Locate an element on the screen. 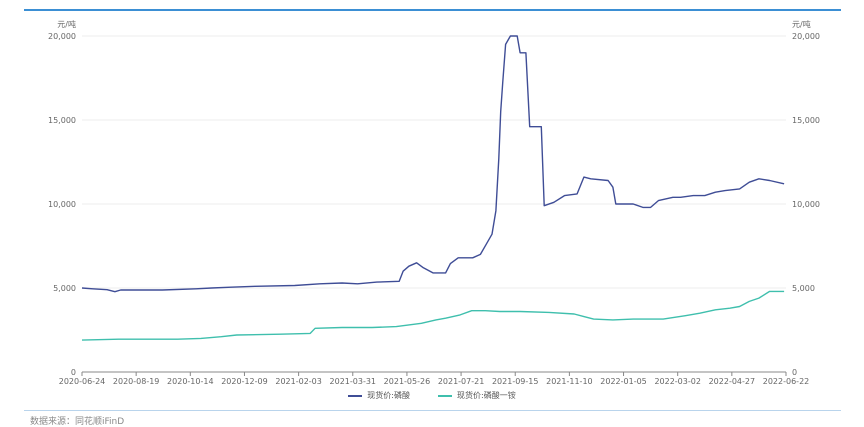  legend: 现货价:磷酸 现货价:磷酸一铵 is located at coordinates (432, 395).